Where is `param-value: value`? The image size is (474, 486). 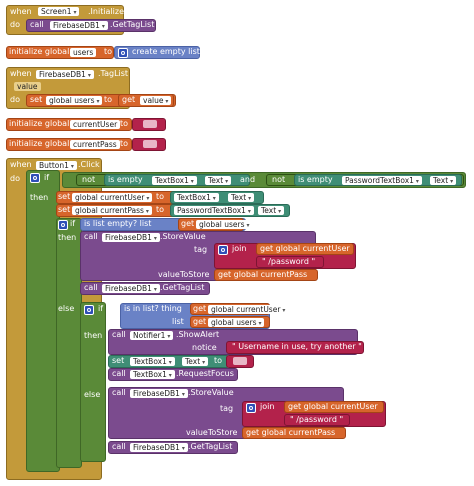 param-value: value is located at coordinates (27, 86).